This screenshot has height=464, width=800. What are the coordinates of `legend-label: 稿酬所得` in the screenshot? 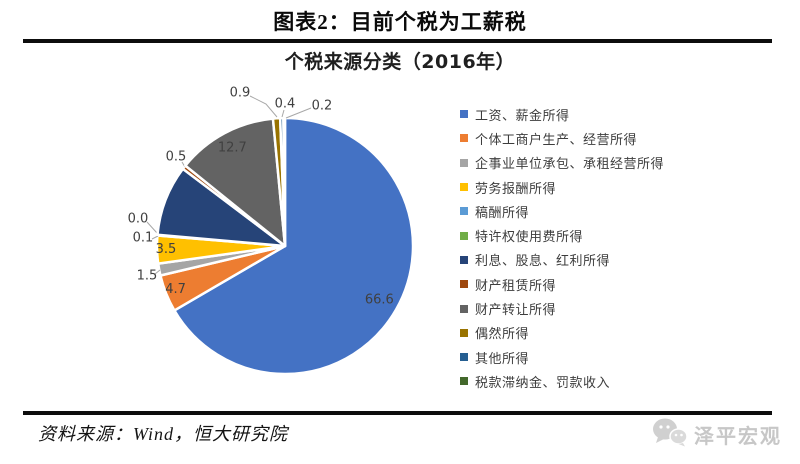 It's located at (502, 213).